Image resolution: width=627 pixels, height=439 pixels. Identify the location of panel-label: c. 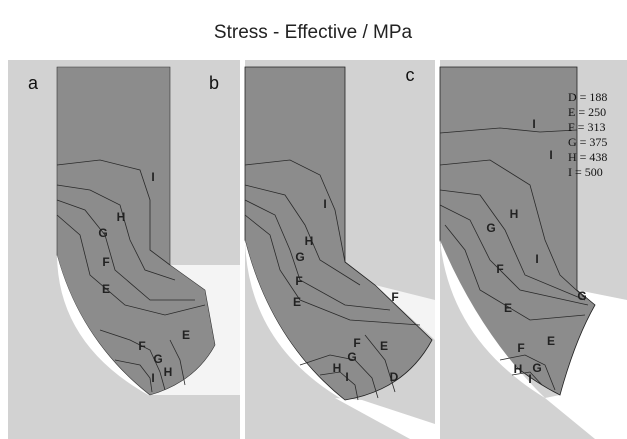
(410, 75).